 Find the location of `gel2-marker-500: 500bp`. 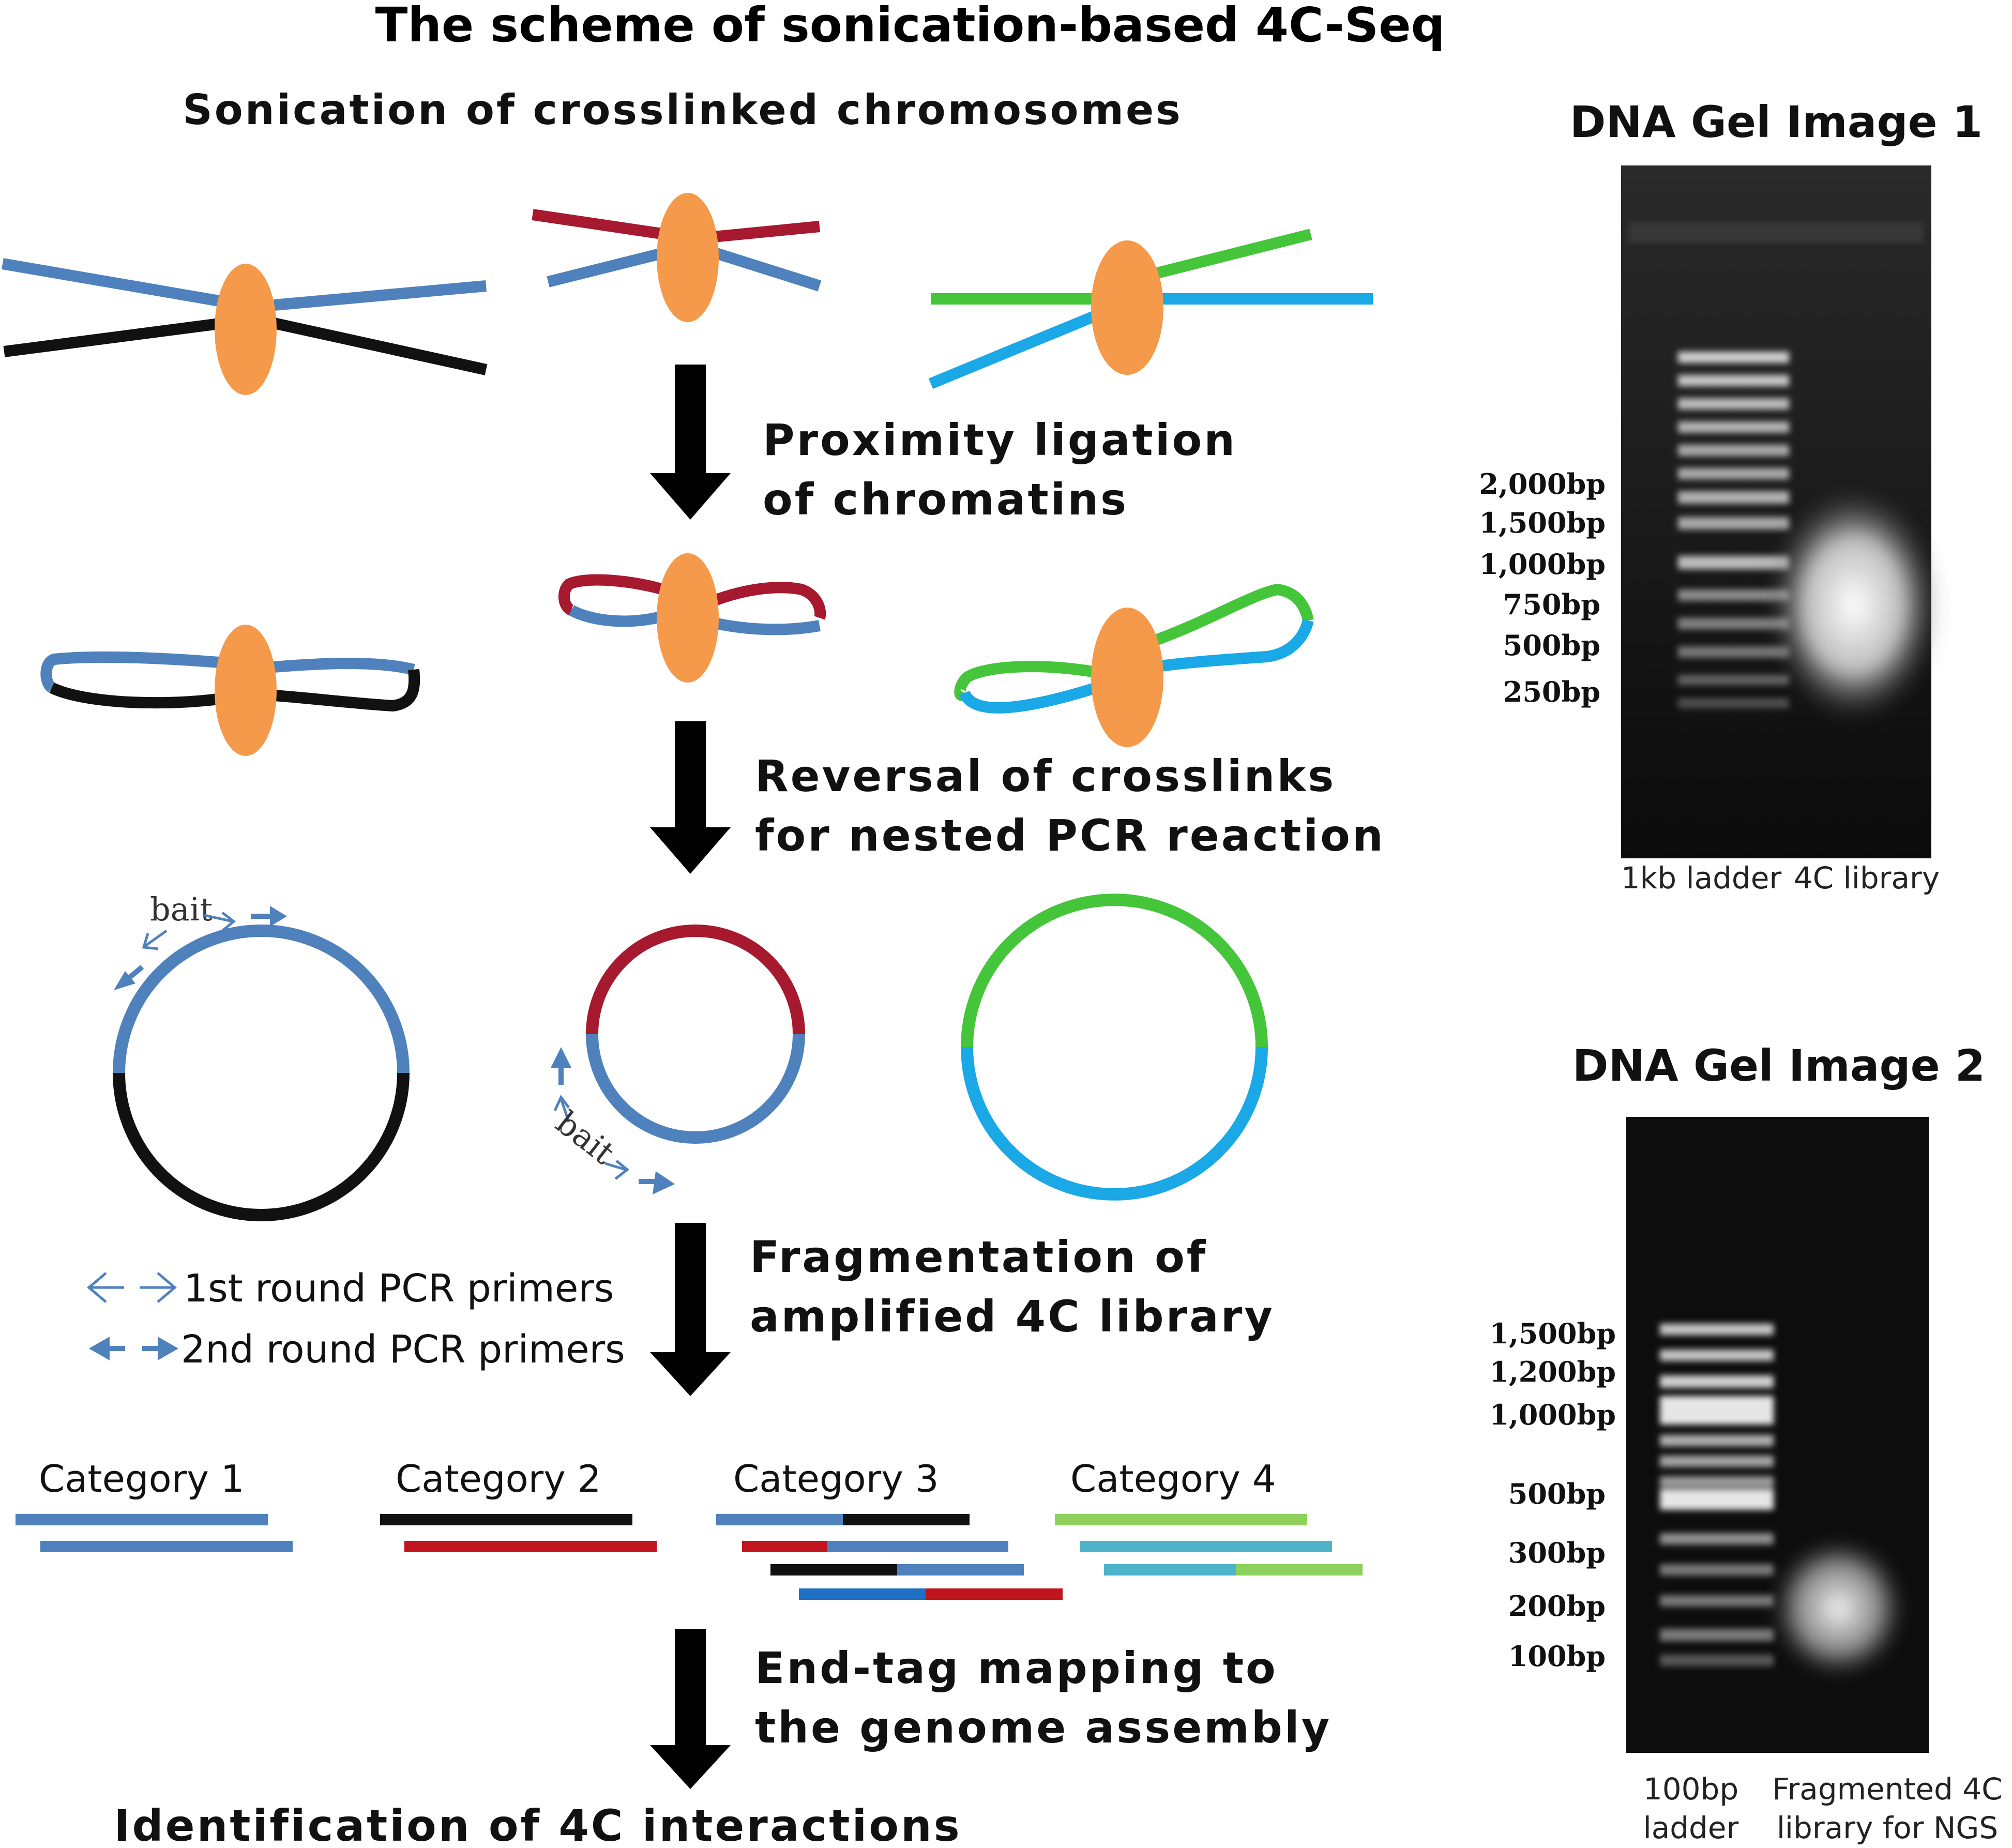

gel2-marker-500: 500bp is located at coordinates (1557, 1493).